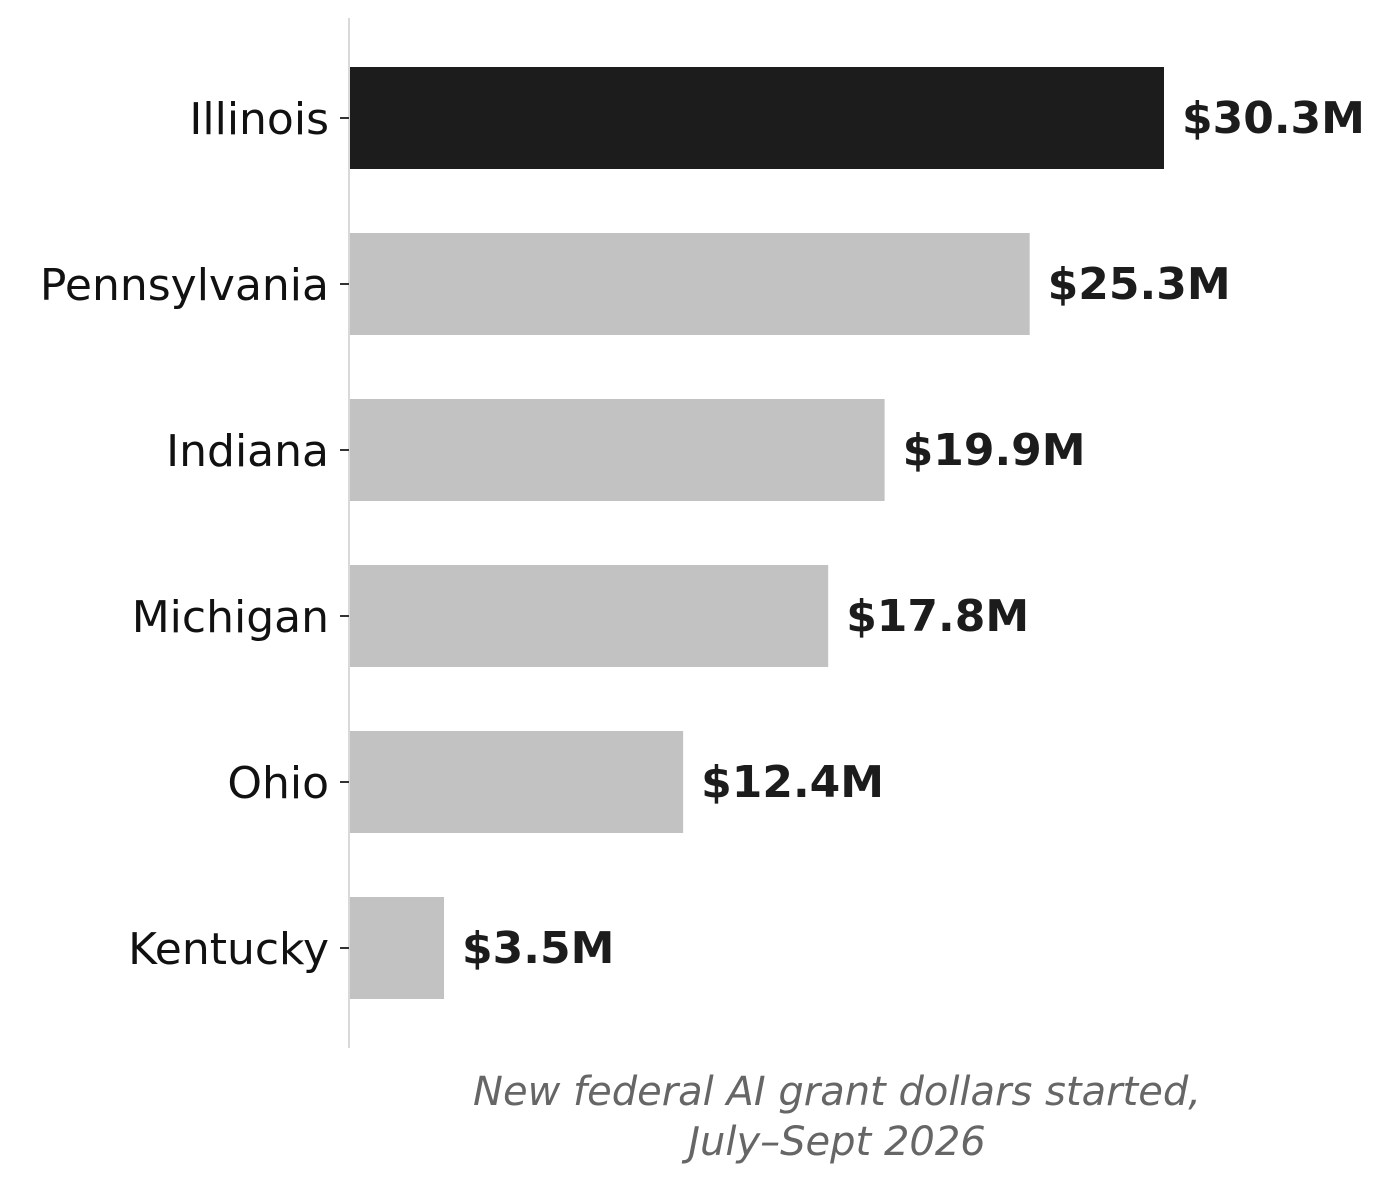 The image size is (1396, 1184). Describe the element at coordinates (184, 285) in the screenshot. I see `y-tick-label-pennsylvania: Pennsylvania` at that location.